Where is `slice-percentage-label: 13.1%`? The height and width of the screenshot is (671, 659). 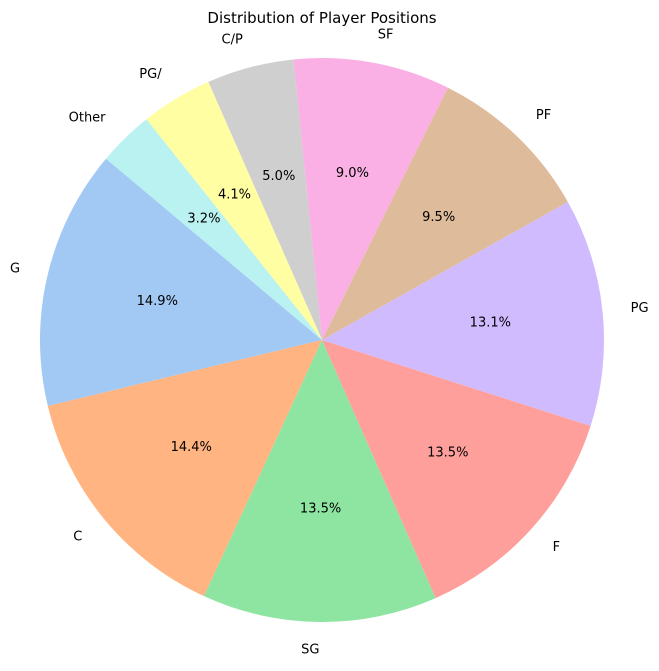
slice-percentage-label: 13.1% is located at coordinates (490, 322).